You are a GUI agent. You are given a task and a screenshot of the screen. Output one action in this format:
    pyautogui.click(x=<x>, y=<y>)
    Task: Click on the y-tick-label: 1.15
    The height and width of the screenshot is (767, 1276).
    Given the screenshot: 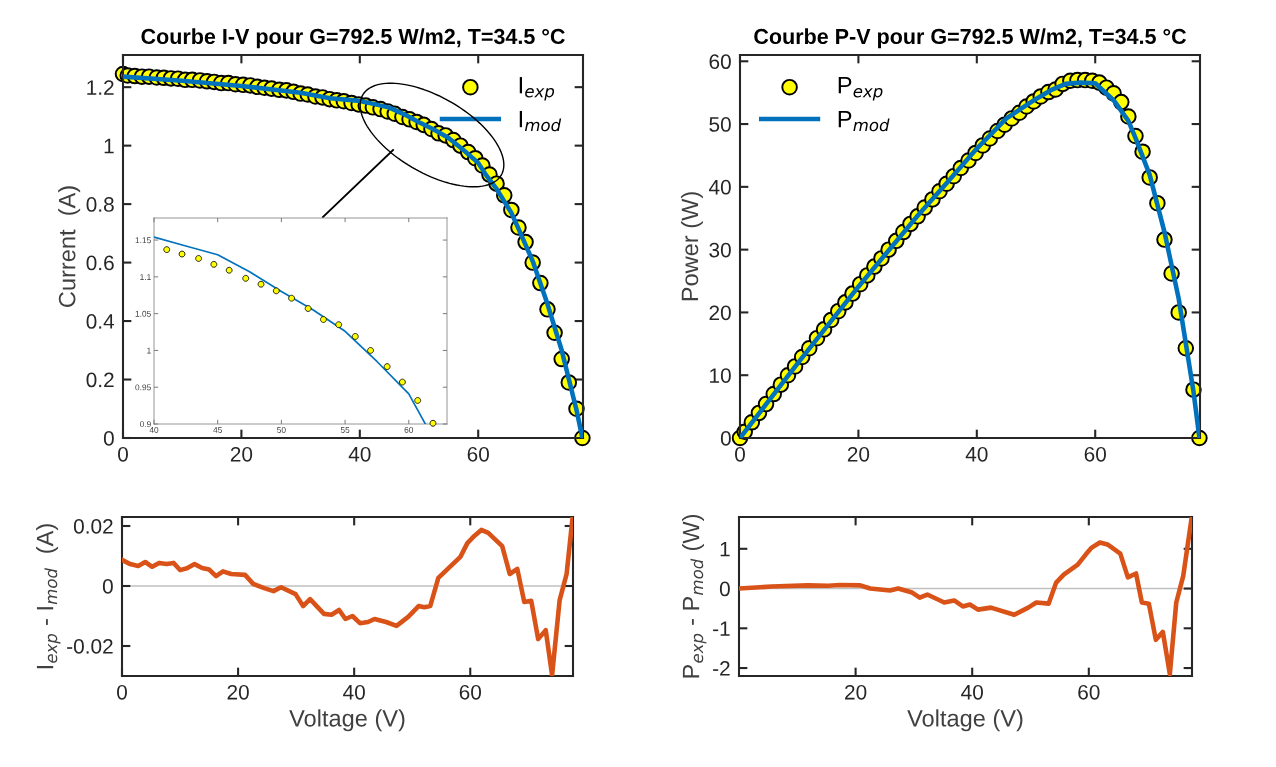 What is the action you would take?
    pyautogui.click(x=143, y=240)
    